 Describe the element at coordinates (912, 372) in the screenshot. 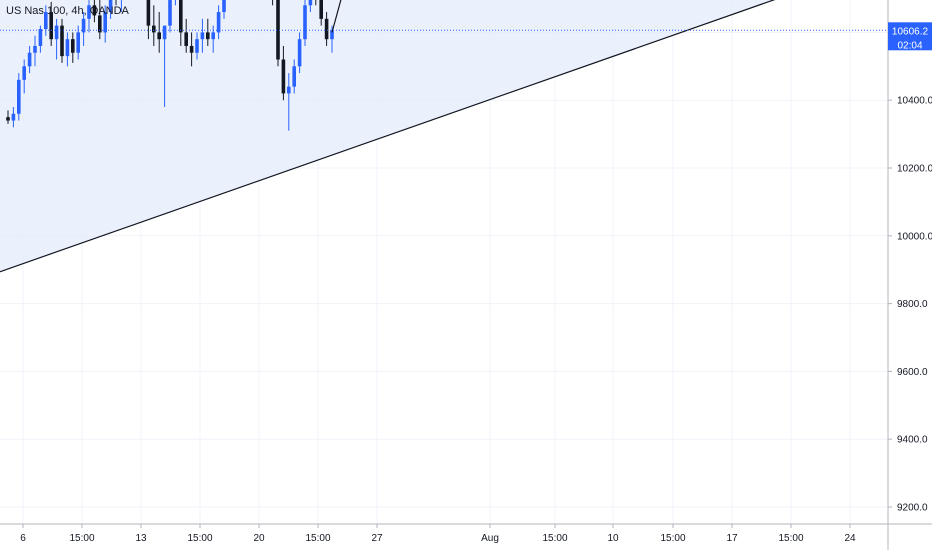

I see `y-tick-label: 9600.0` at that location.